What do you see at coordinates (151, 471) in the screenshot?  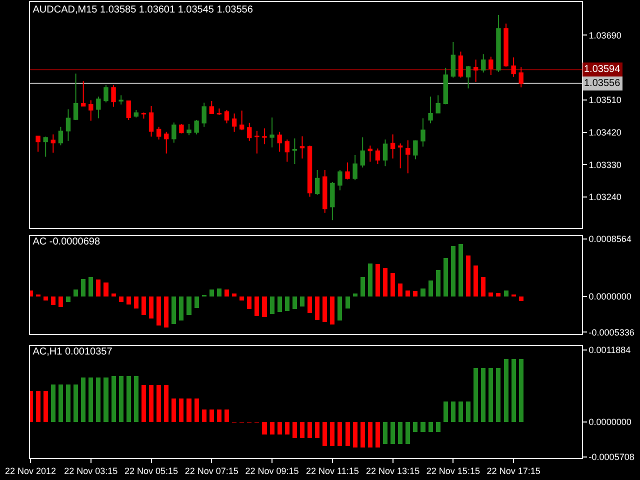 I see `x-tick-label: 22 Nov 05:15` at bounding box center [151, 471].